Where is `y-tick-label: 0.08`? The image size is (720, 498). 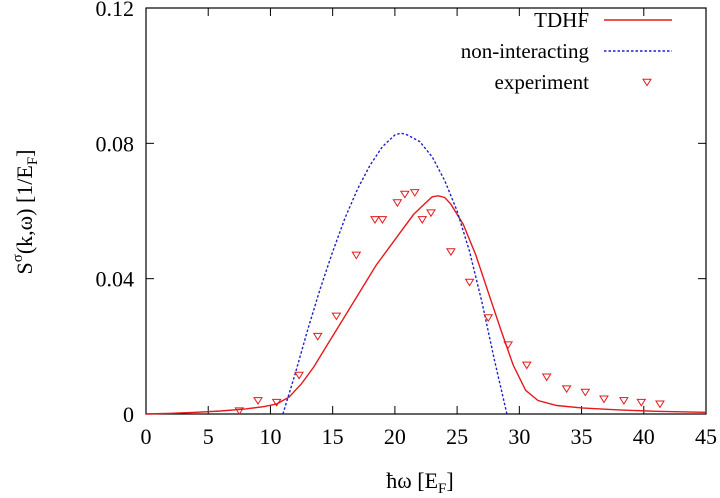
y-tick-label: 0.08 is located at coordinates (115, 143).